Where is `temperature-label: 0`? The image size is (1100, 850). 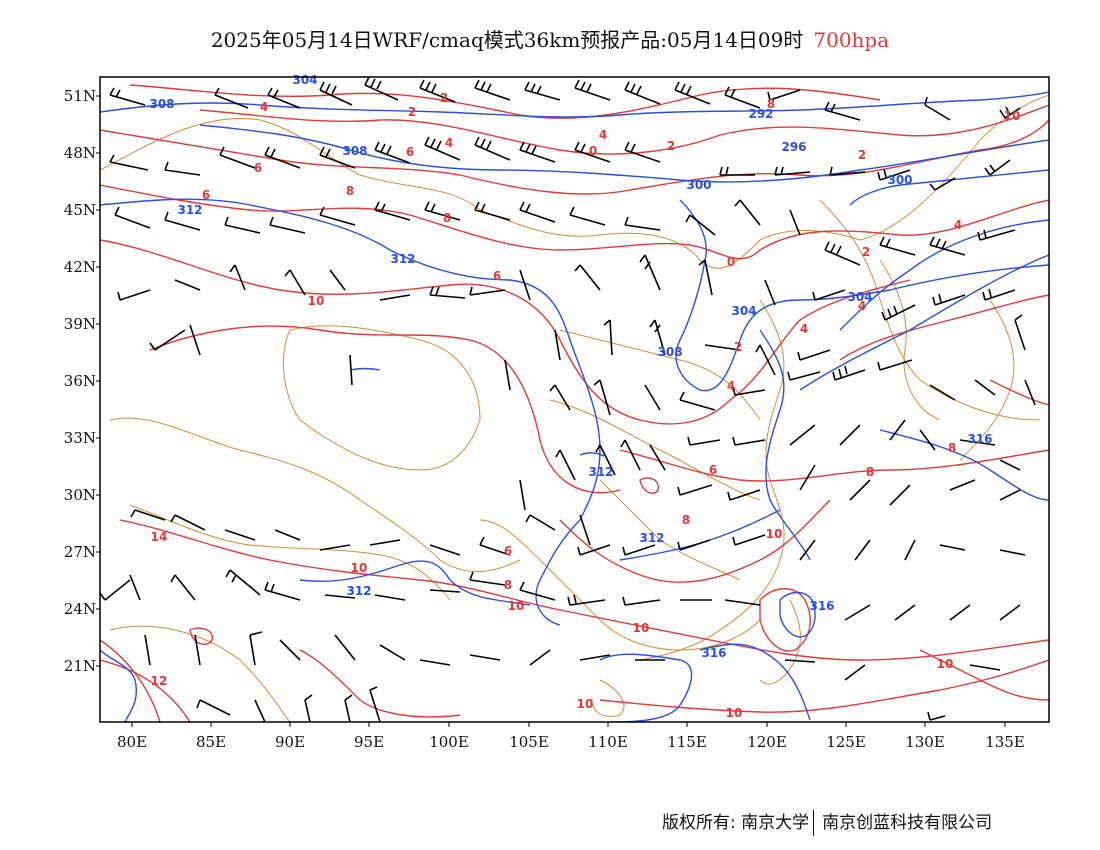 temperature-label: 0 is located at coordinates (593, 151).